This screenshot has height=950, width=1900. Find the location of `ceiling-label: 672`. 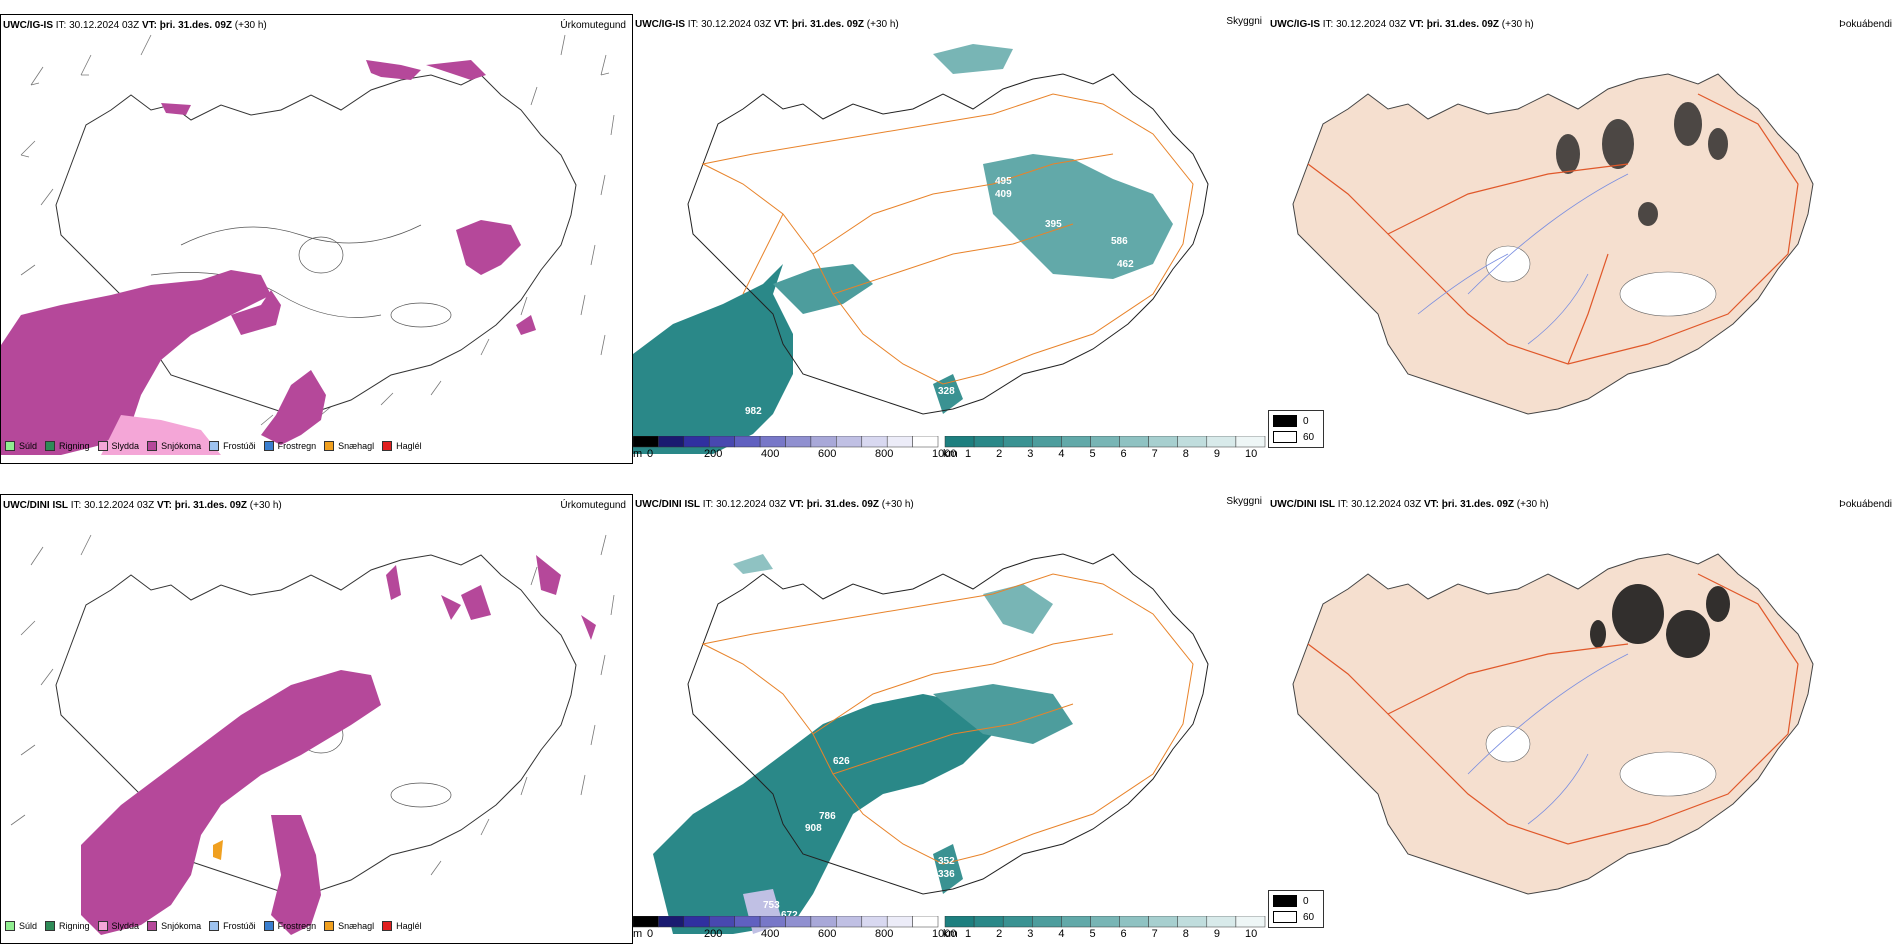

ceiling-label: 672 is located at coordinates (789, 915).